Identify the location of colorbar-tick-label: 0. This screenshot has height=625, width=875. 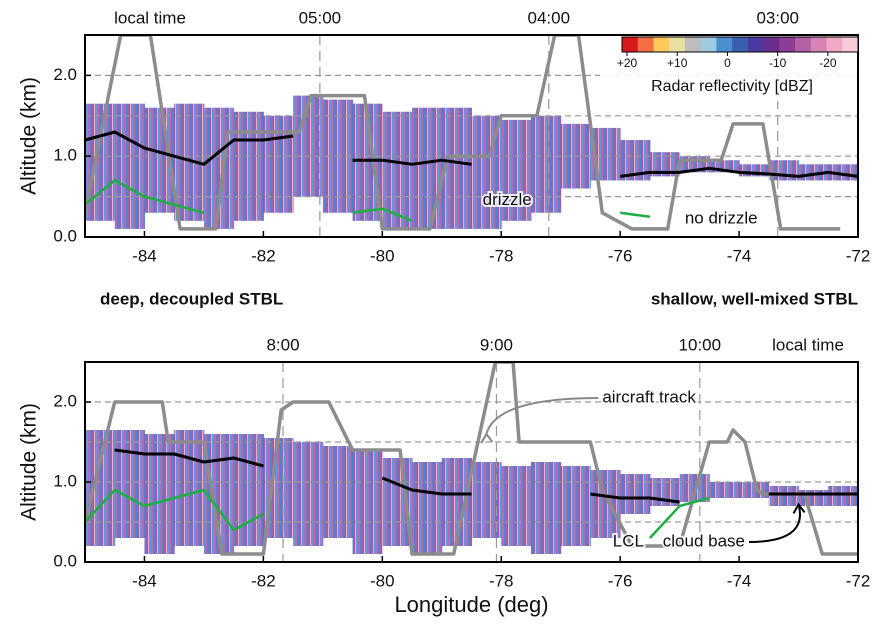
(727, 63).